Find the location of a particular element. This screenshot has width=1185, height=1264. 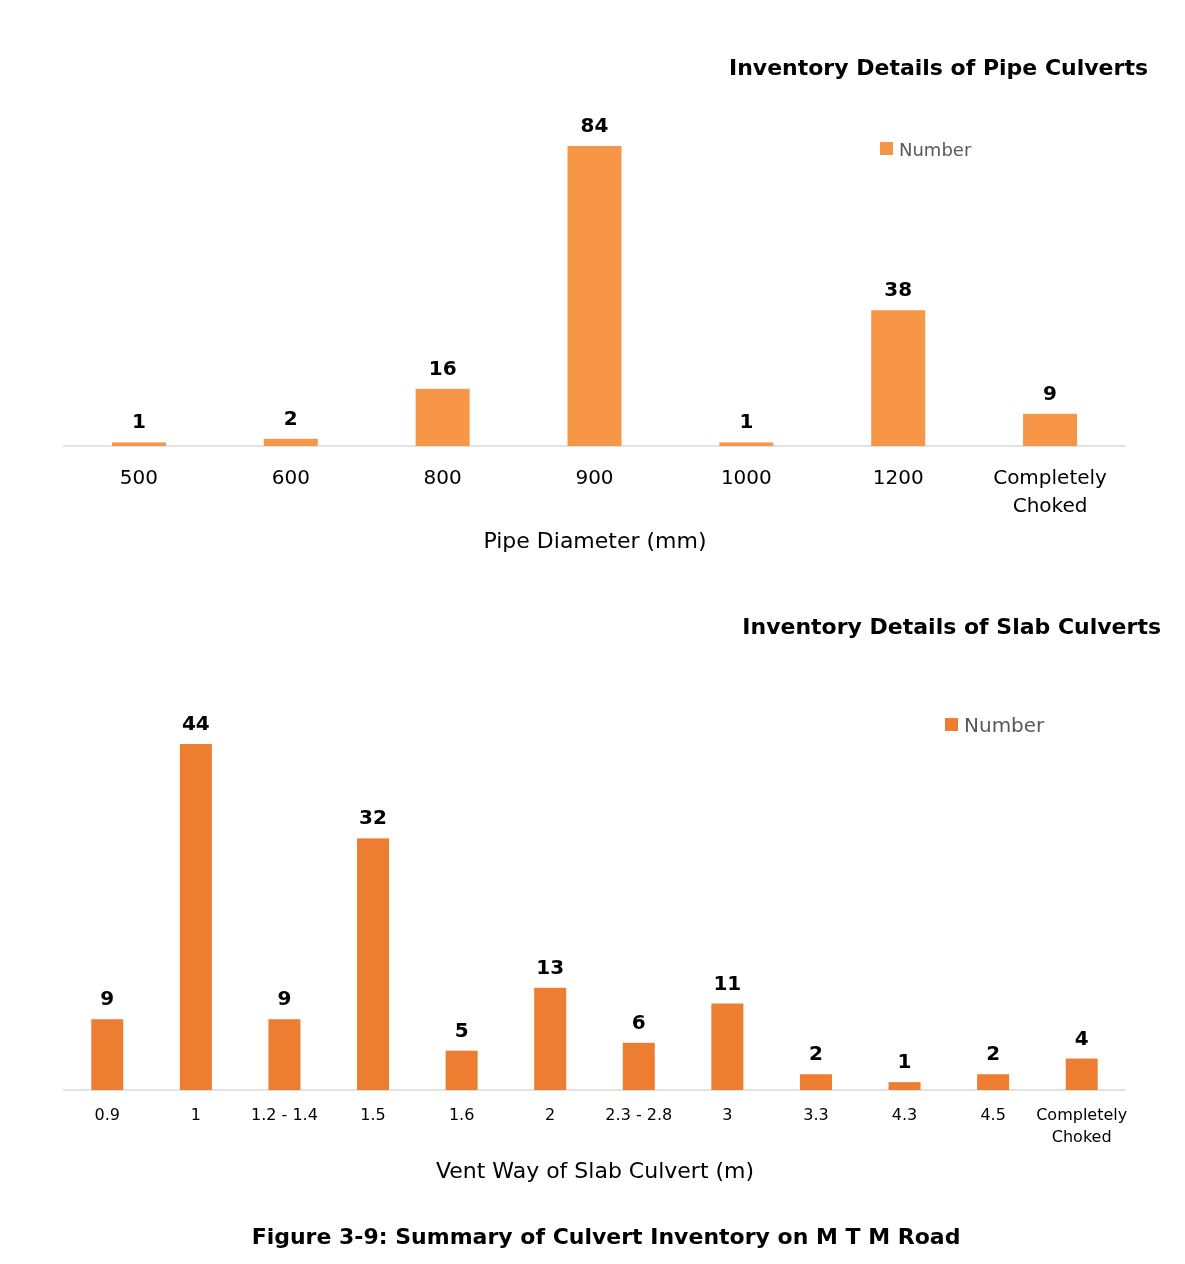

x-tick-label: 1.2 - 1.4 is located at coordinates (284, 1114).